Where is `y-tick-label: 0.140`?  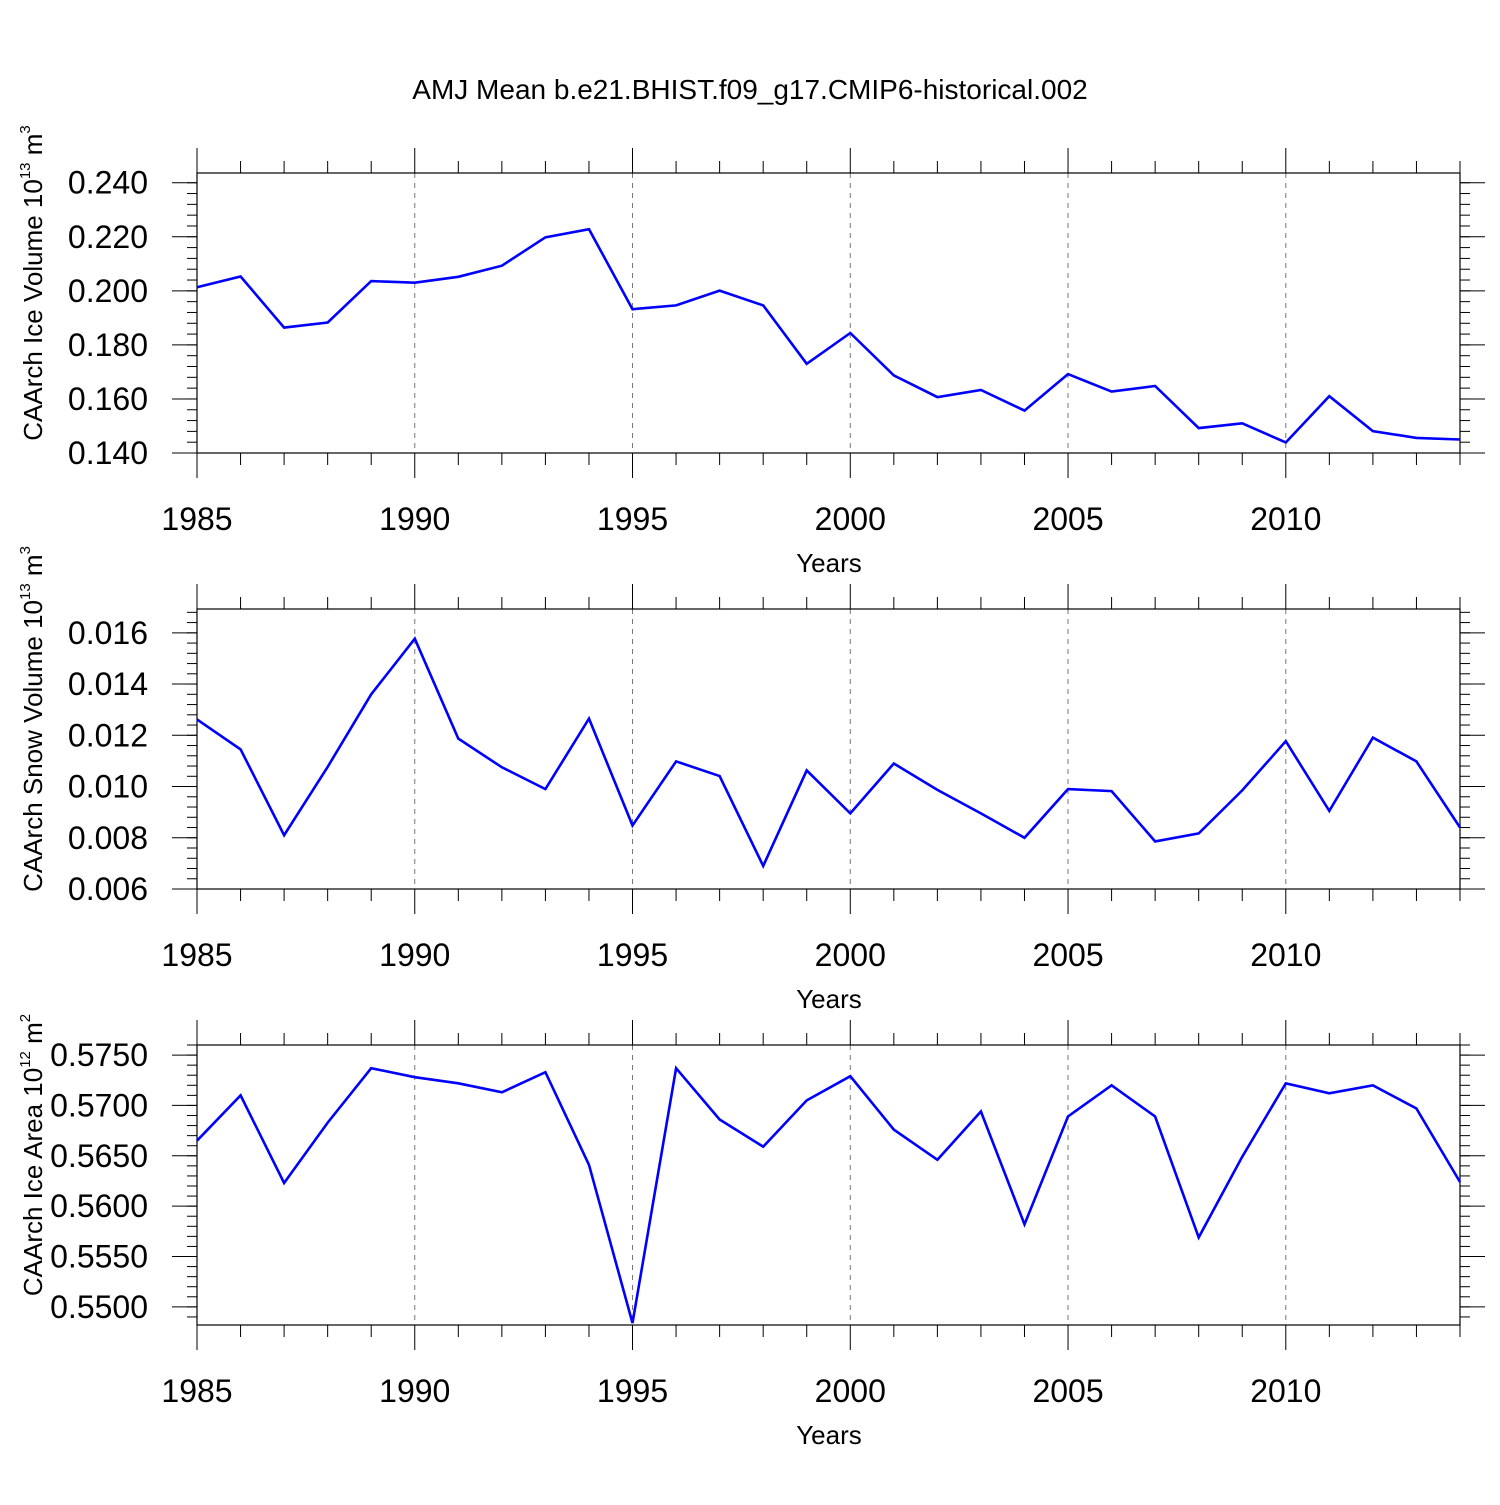 y-tick-label: 0.140 is located at coordinates (108, 453).